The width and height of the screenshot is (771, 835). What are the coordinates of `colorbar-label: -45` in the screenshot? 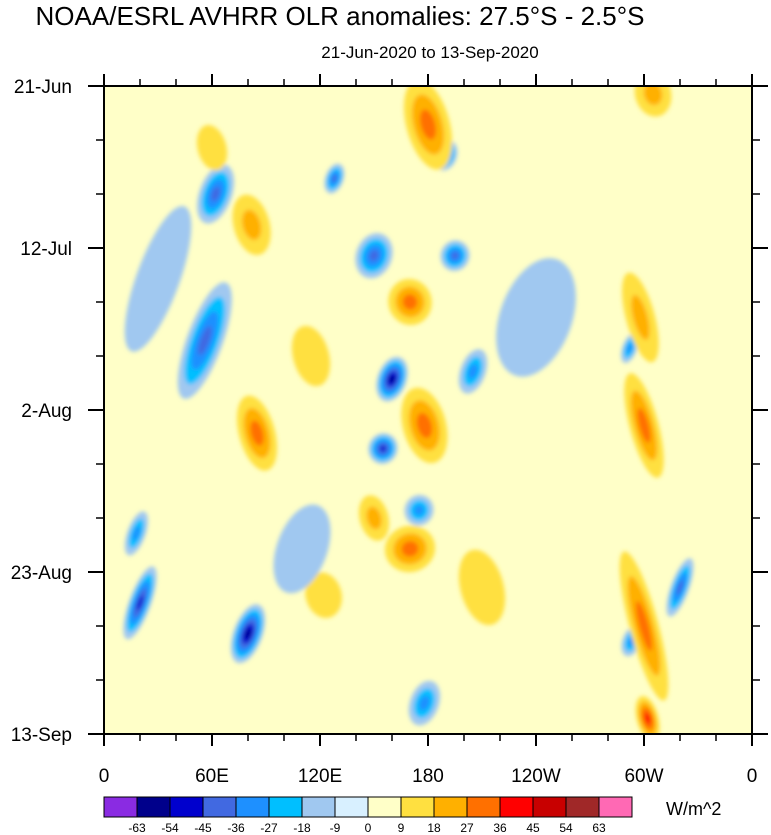 It's located at (203, 828).